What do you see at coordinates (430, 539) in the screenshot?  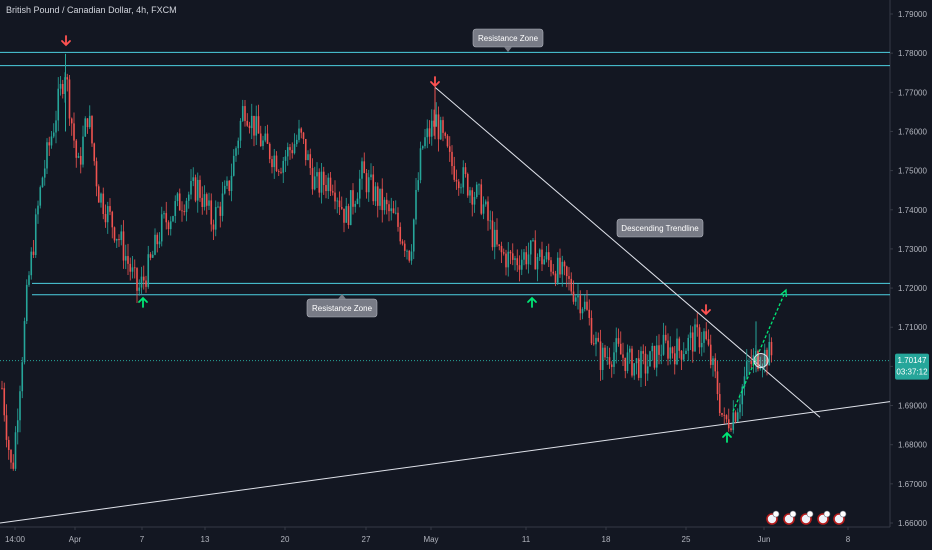 I see `x-tick-label: May` at bounding box center [430, 539].